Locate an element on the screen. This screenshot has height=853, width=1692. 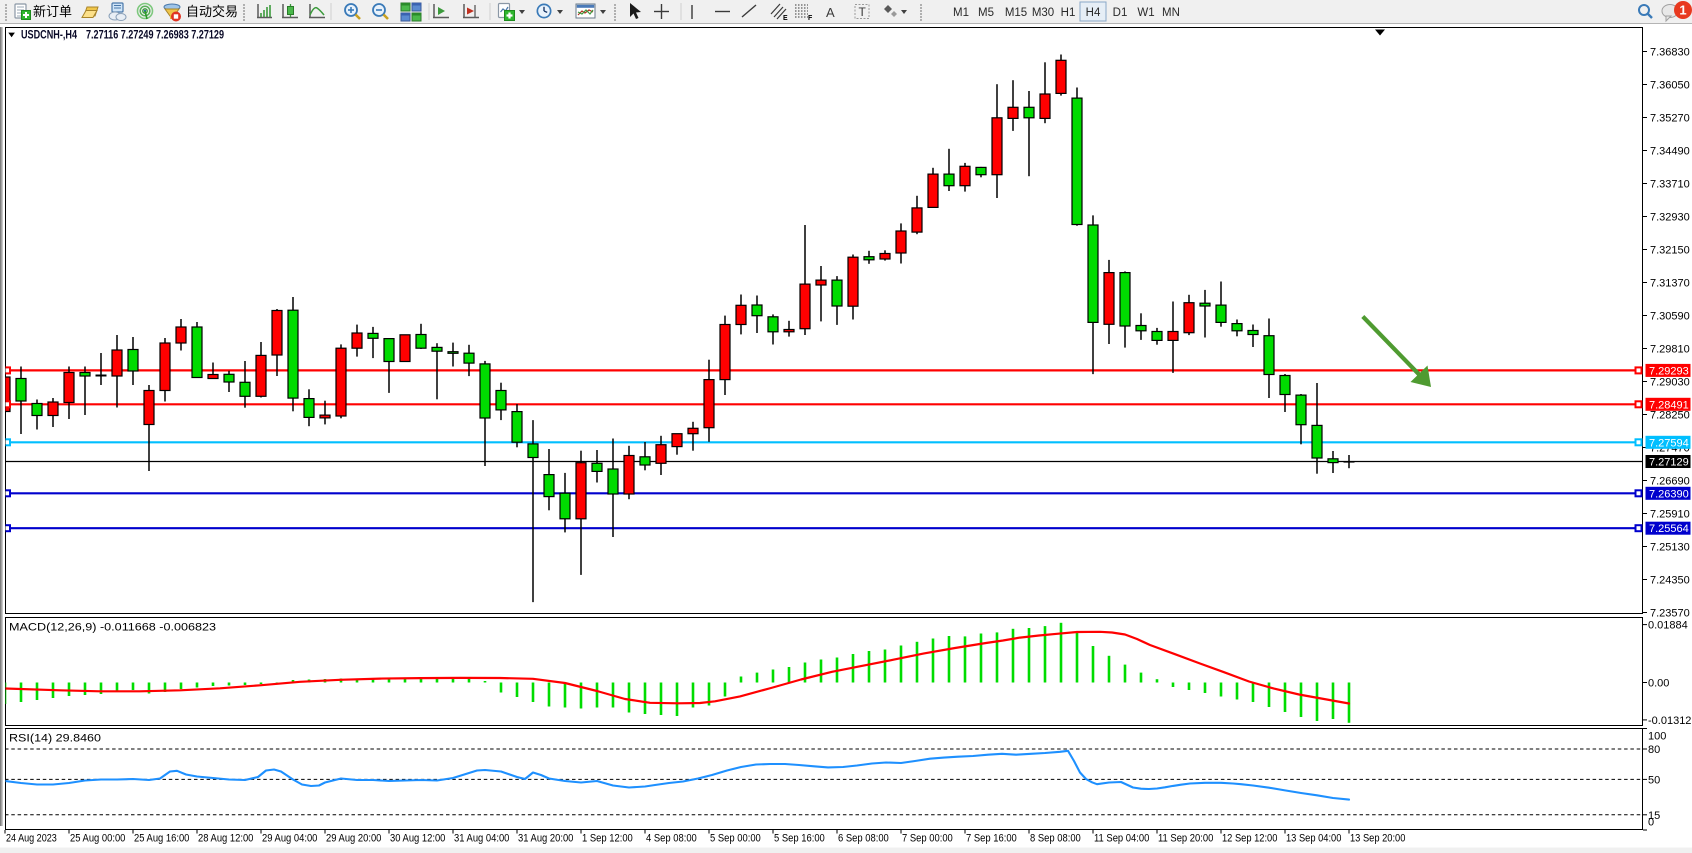
svg-text: 4 Sep 08:00 is located at coordinates (671, 839).